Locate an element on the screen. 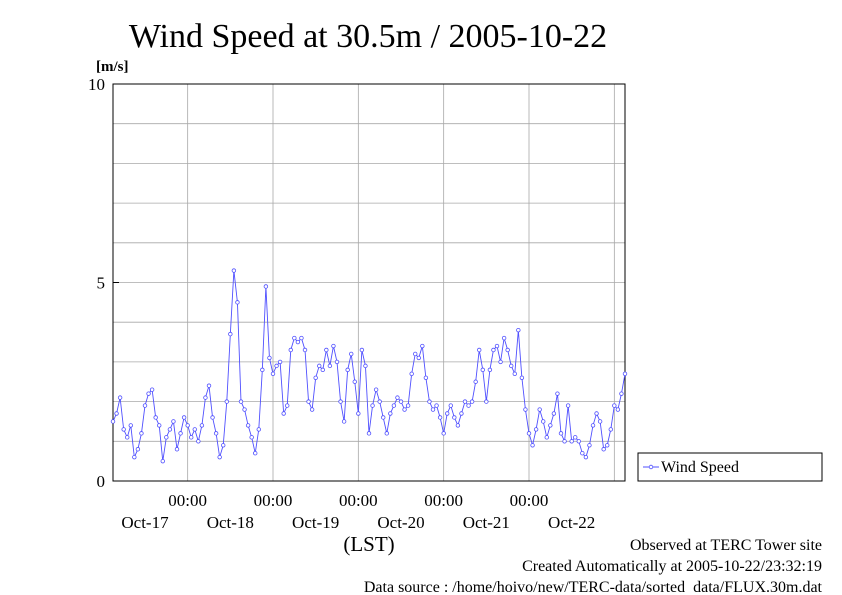  y-tick-label: 5 is located at coordinates (101, 283).